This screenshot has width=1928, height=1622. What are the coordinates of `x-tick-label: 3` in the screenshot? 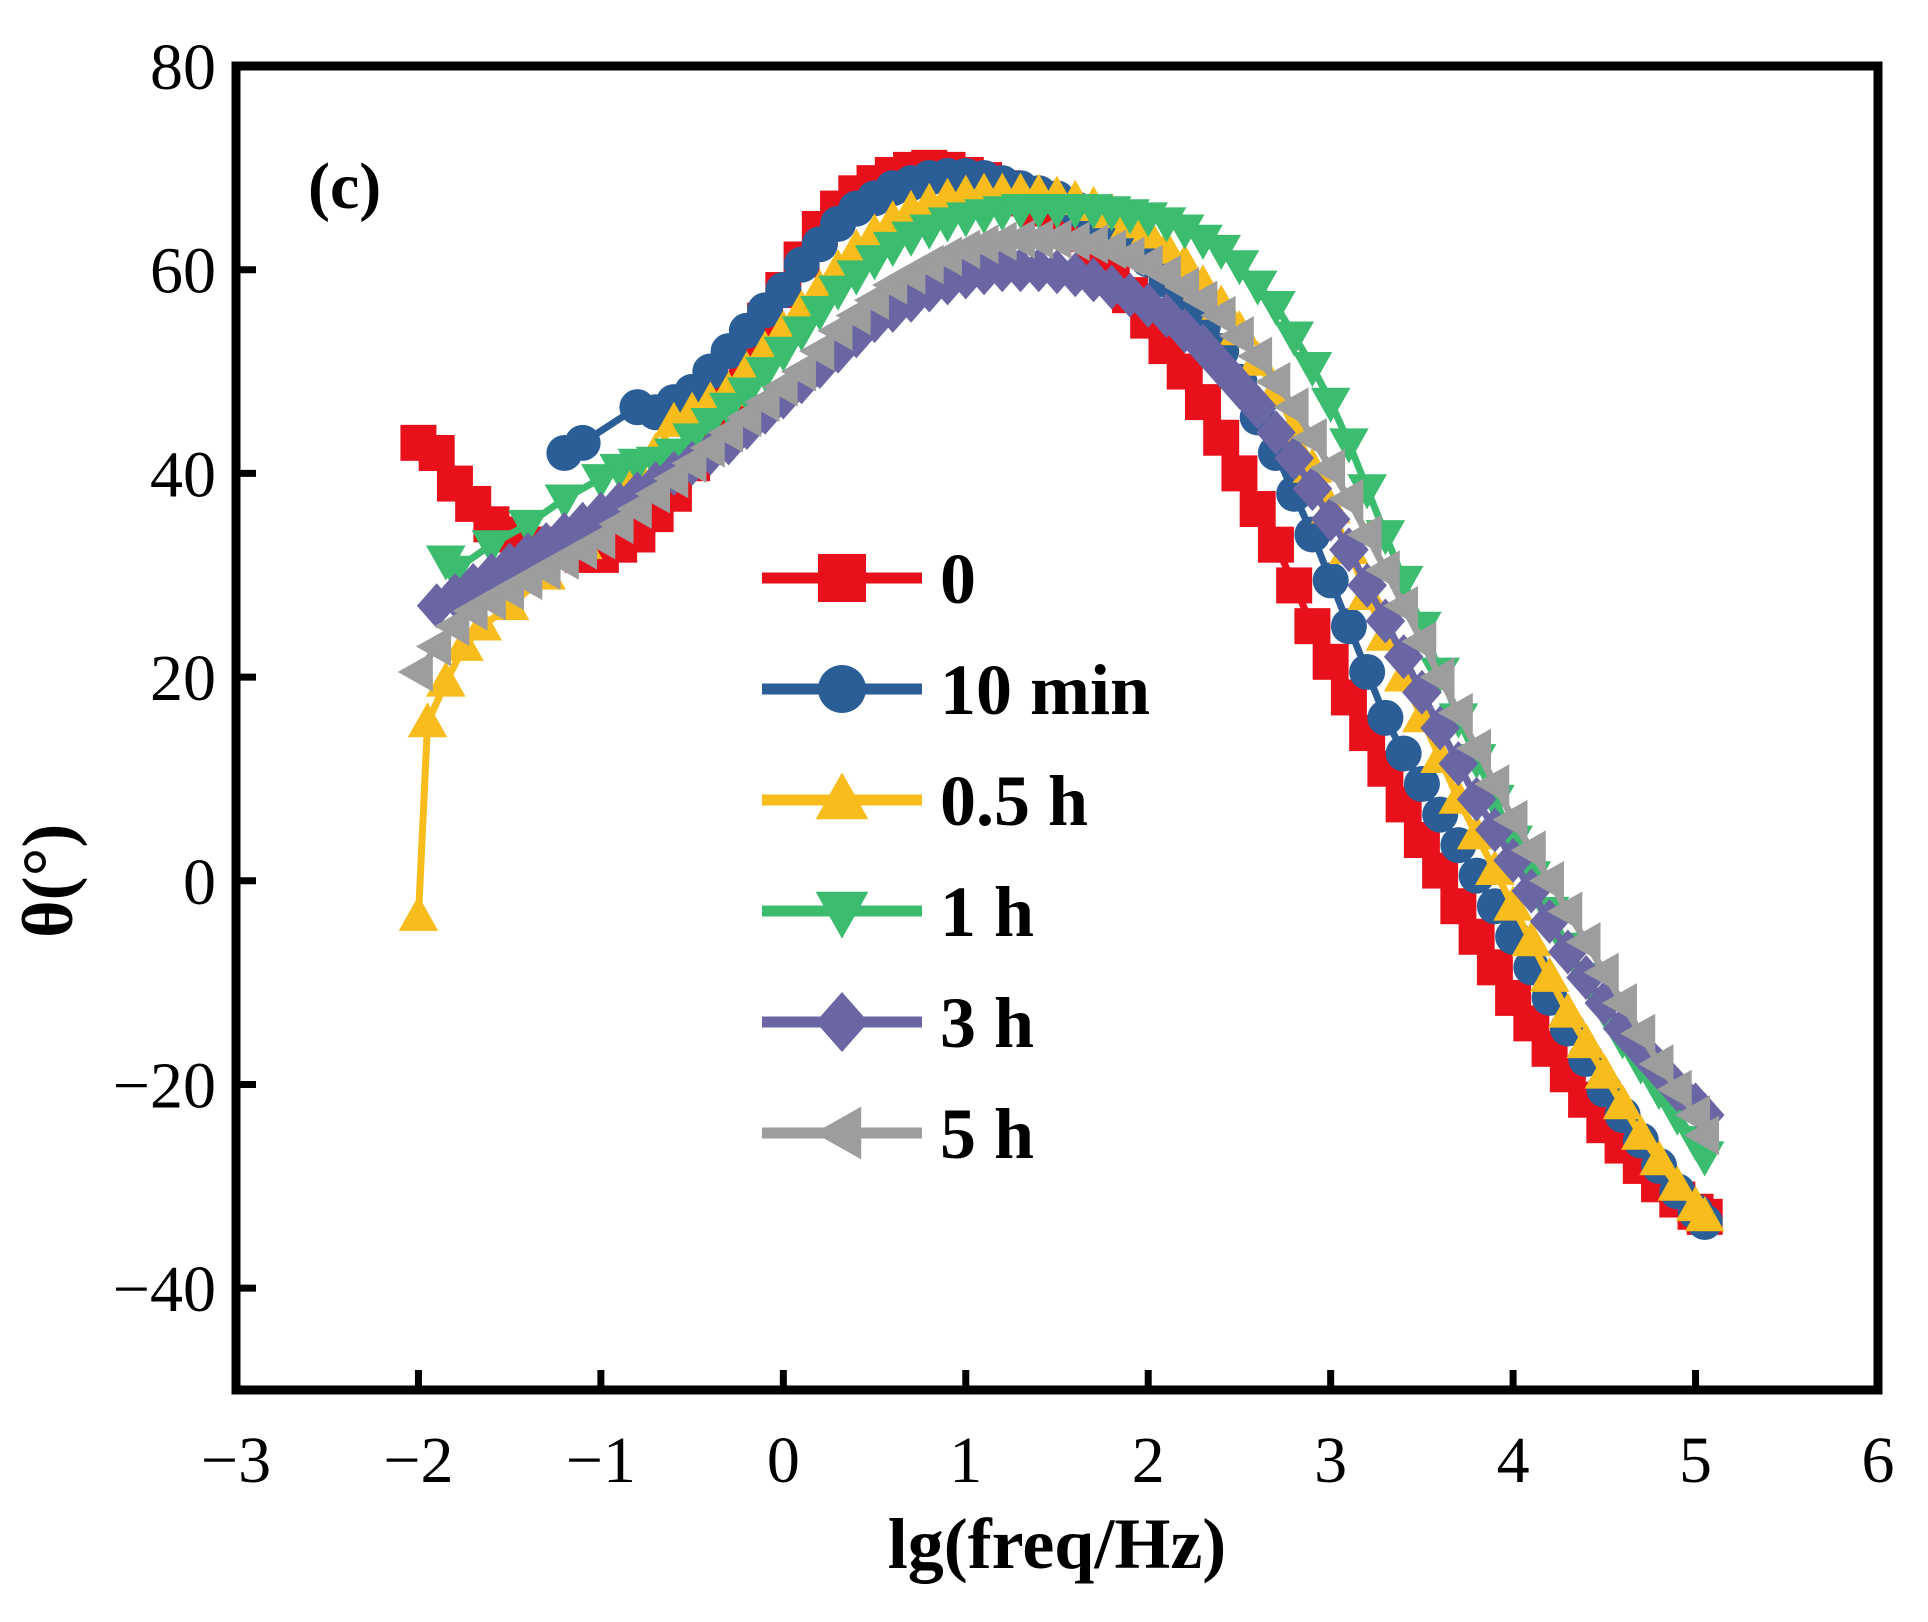 It's located at (1330, 1460).